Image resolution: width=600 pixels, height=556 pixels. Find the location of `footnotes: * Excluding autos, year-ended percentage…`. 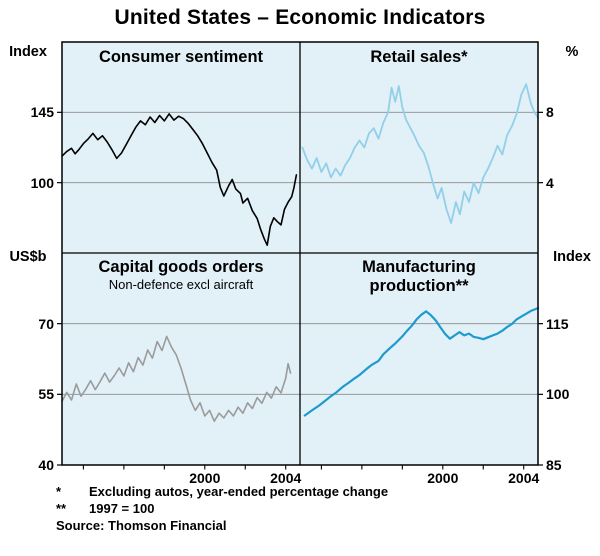

footnotes: * Excluding autos, year-ended percentage… is located at coordinates (222, 508).